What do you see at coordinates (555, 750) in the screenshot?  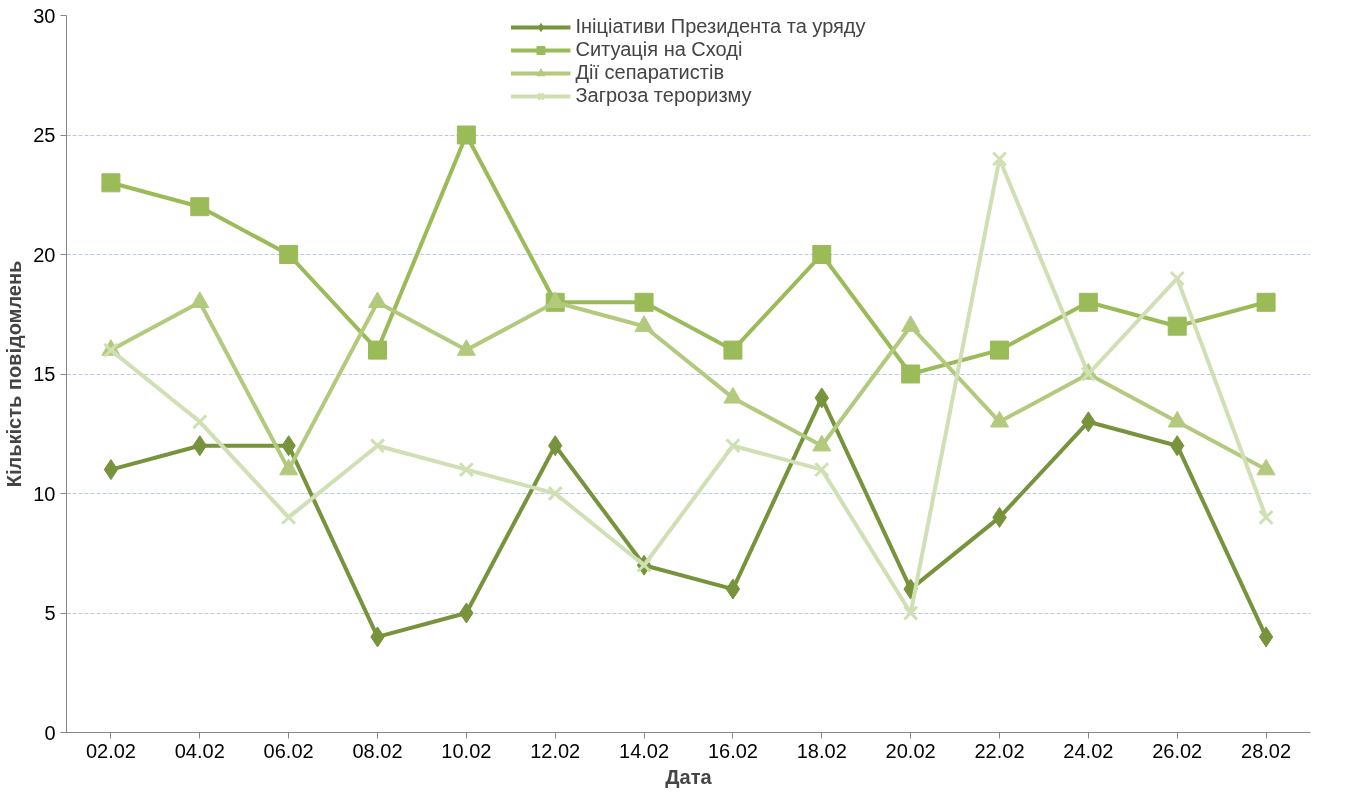 I see `x-tick-label: 12.02` at bounding box center [555, 750].